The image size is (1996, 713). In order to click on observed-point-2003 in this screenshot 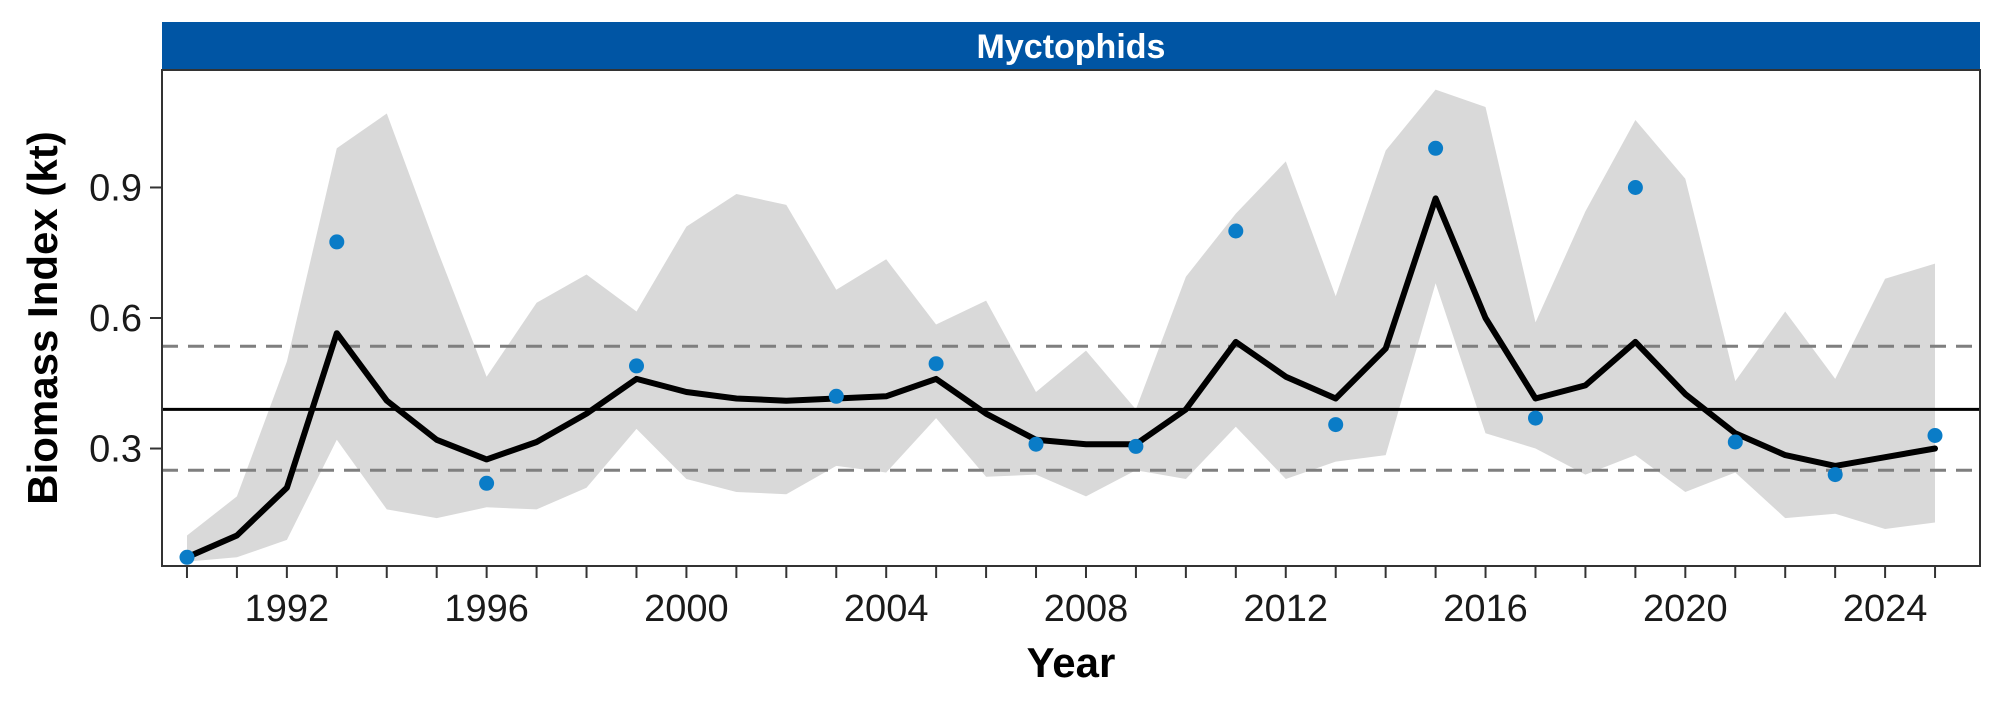, I will do `click(836, 396)`.